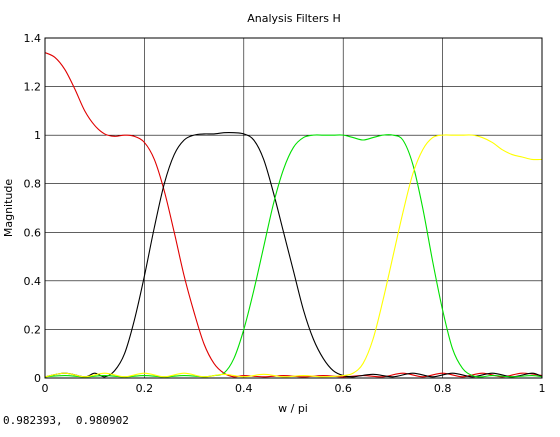  What do you see at coordinates (294, 18) in the screenshot?
I see `chart-title: Analysis Filters H` at bounding box center [294, 18].